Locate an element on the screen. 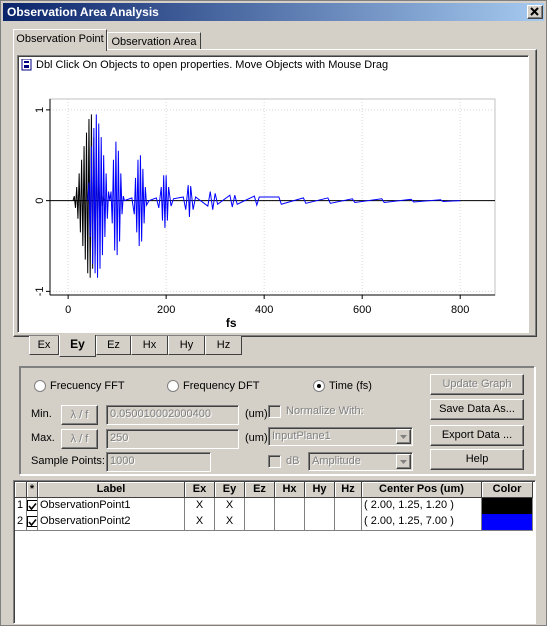 Image resolution: width=547 pixels, height=626 pixels. radio-dot is located at coordinates (319, 386).